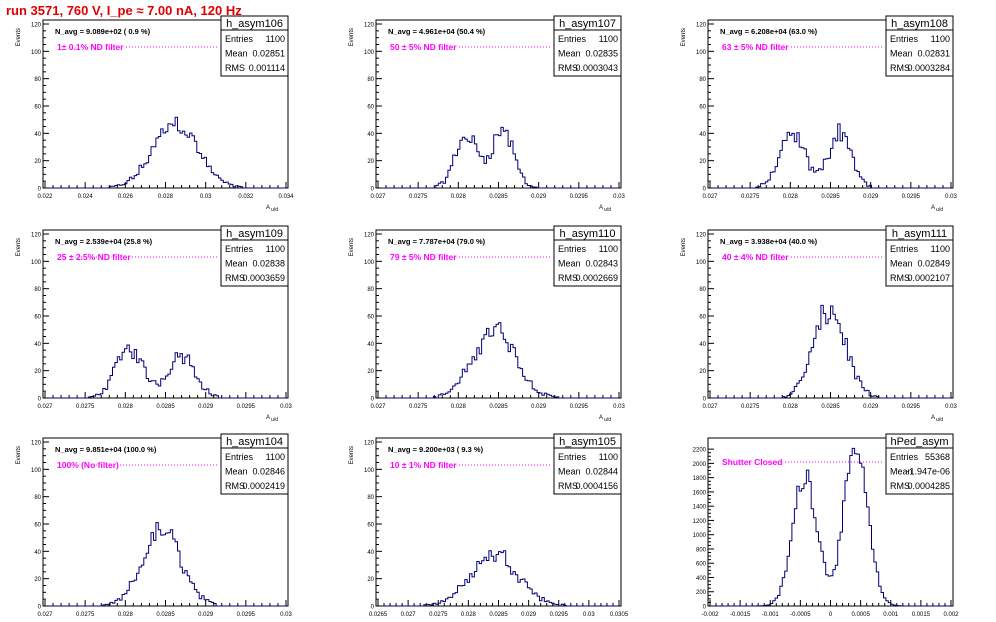 The image size is (996, 622). I want to click on histogram-name: h_asym107, so click(587, 24).